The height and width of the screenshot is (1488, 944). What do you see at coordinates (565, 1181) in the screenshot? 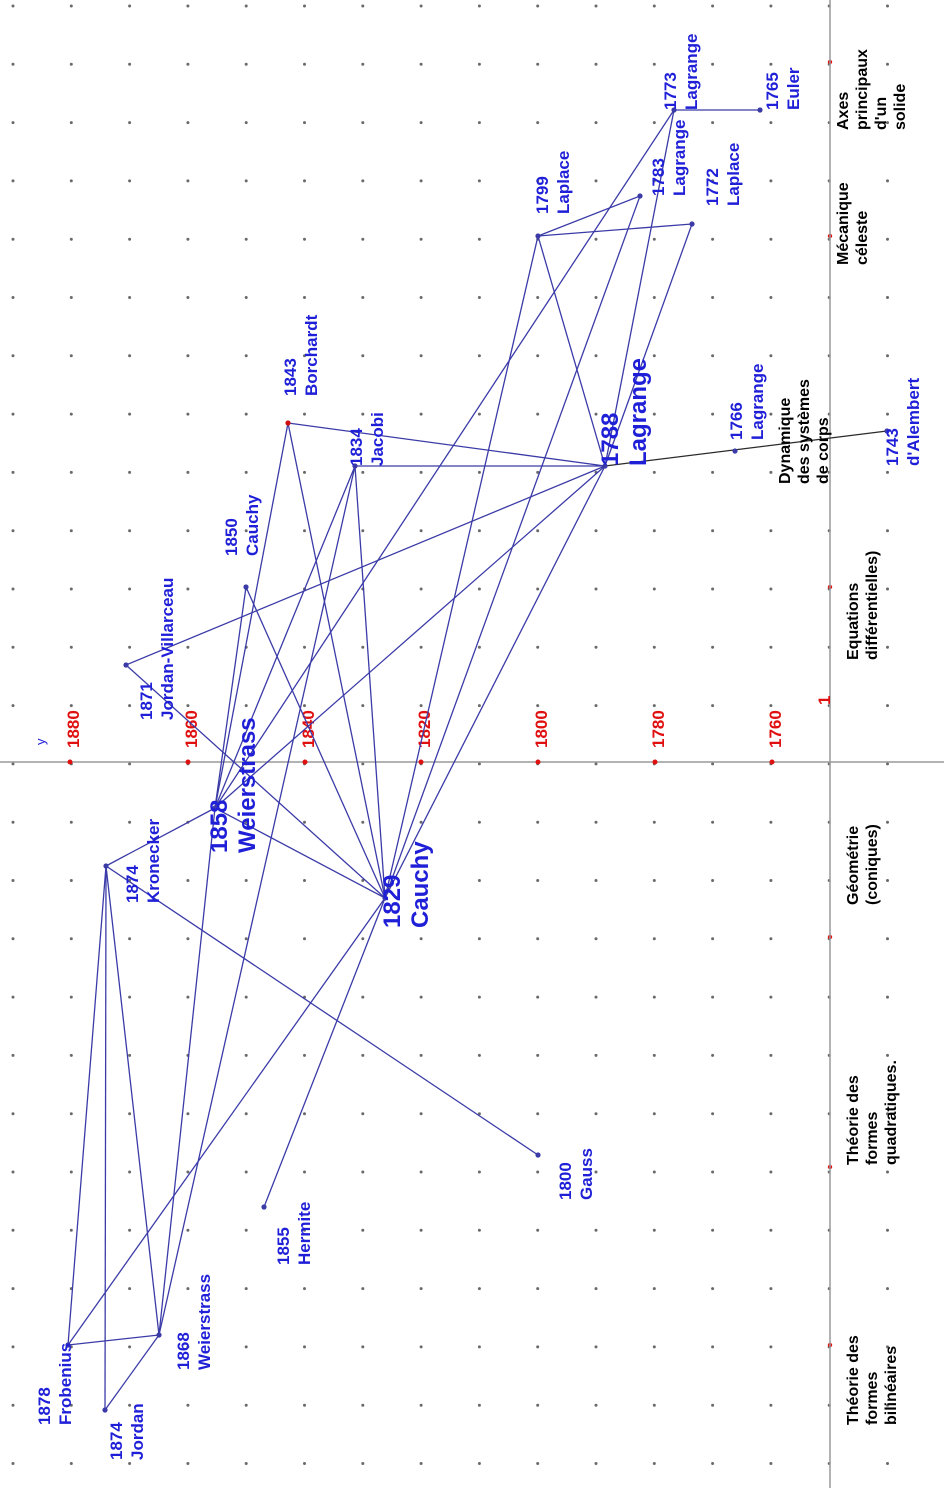
I see `node-year: 1800` at bounding box center [565, 1181].